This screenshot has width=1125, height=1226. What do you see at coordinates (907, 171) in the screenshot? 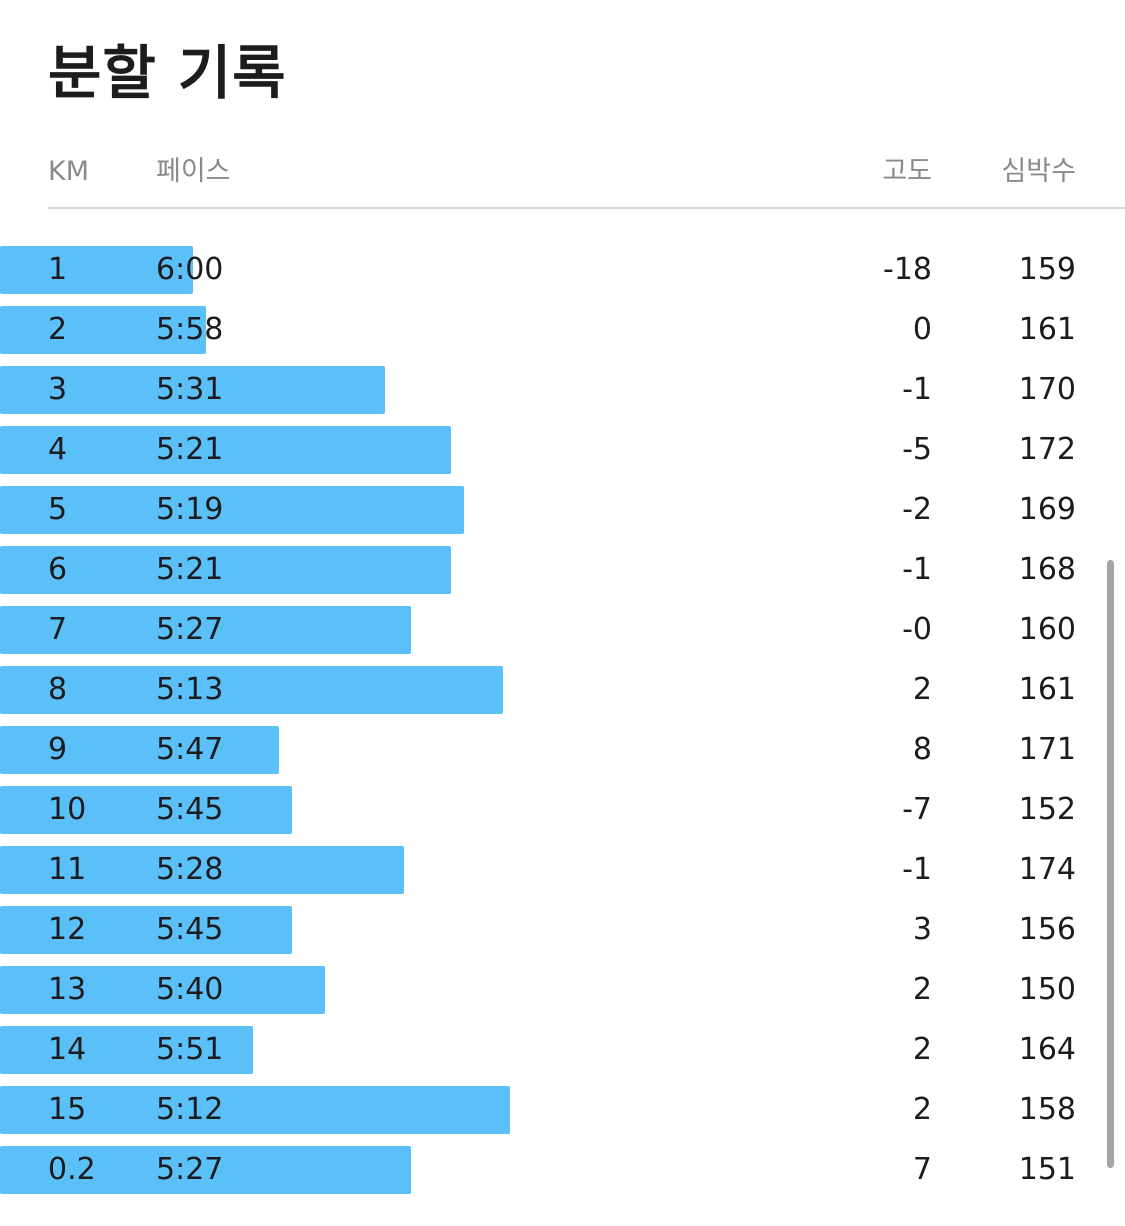
I see `column-header-elevation: 고도` at bounding box center [907, 171].